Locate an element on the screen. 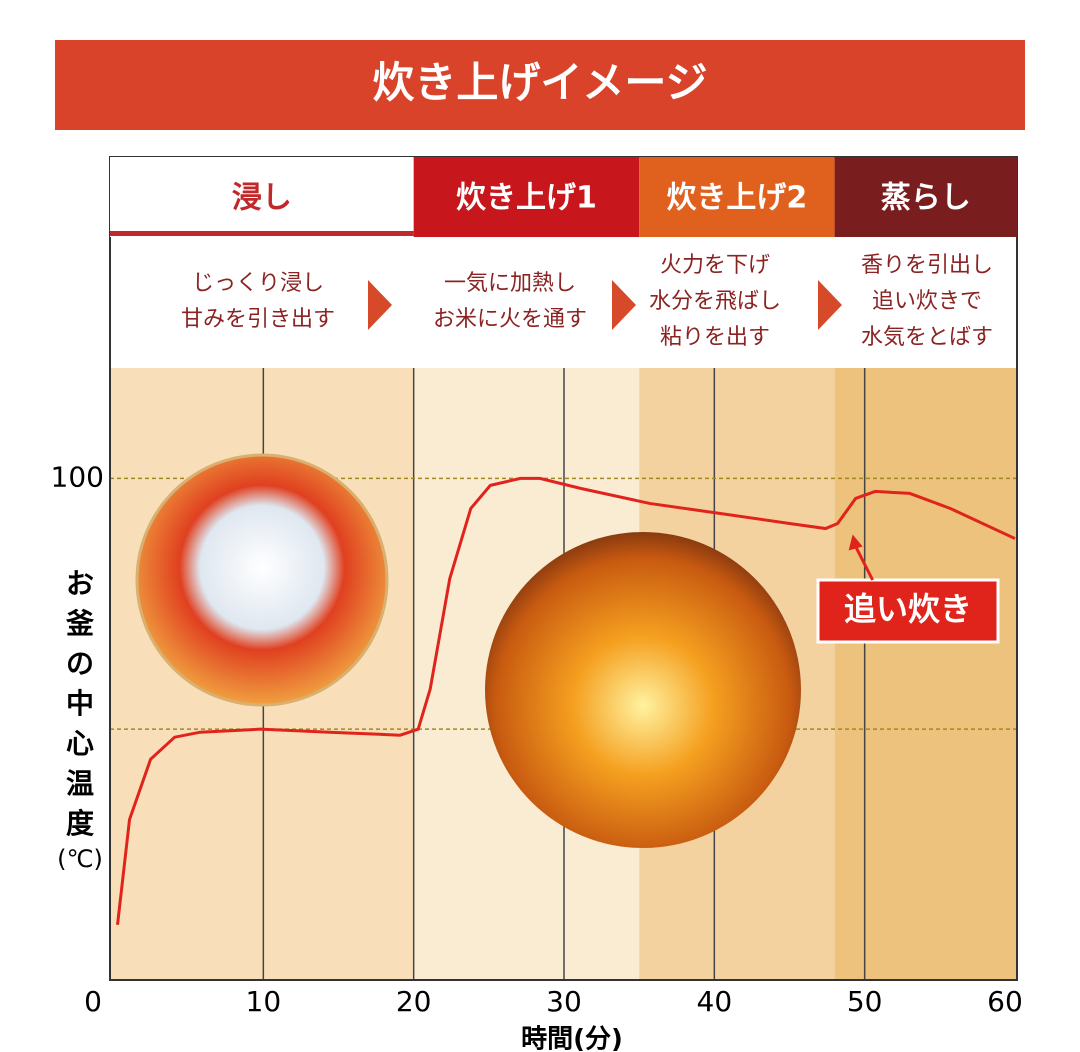 The height and width of the screenshot is (1052, 1080). x-tick-label: 0 is located at coordinates (93, 1001).